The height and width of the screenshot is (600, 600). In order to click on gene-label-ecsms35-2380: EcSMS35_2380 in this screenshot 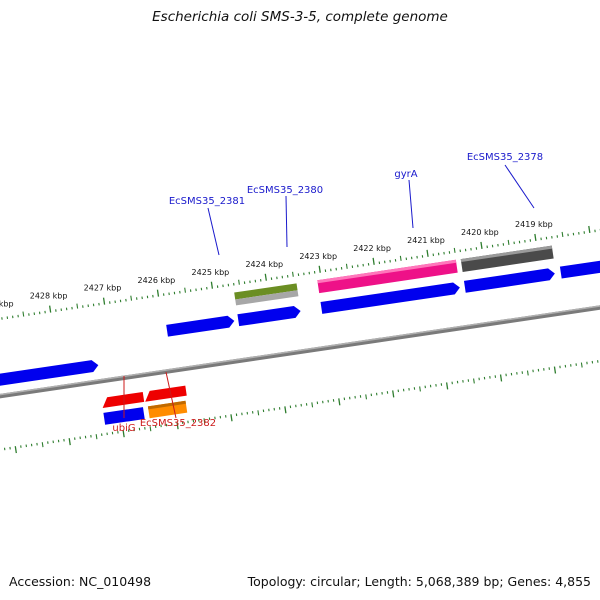, I will do `click(285, 190)`.